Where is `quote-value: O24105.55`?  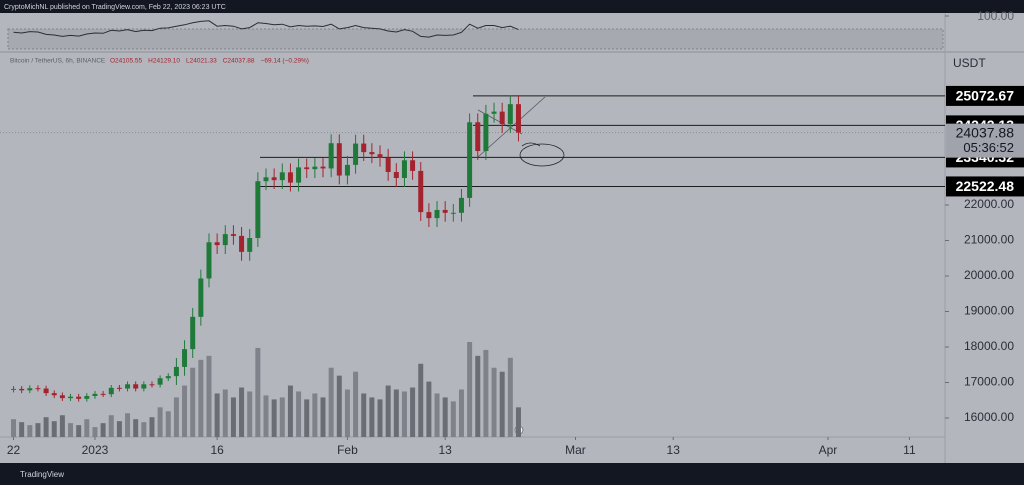 quote-value: O24105.55 is located at coordinates (126, 61).